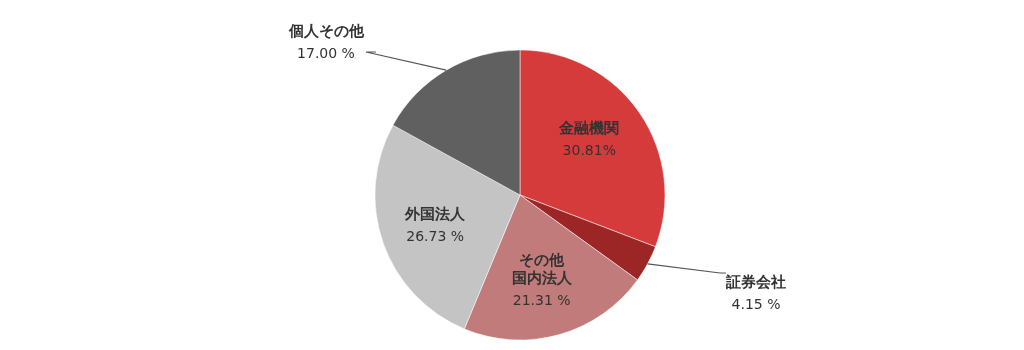 The image size is (1024, 350). I want to click on data-label: 17.00 %, so click(326, 53).